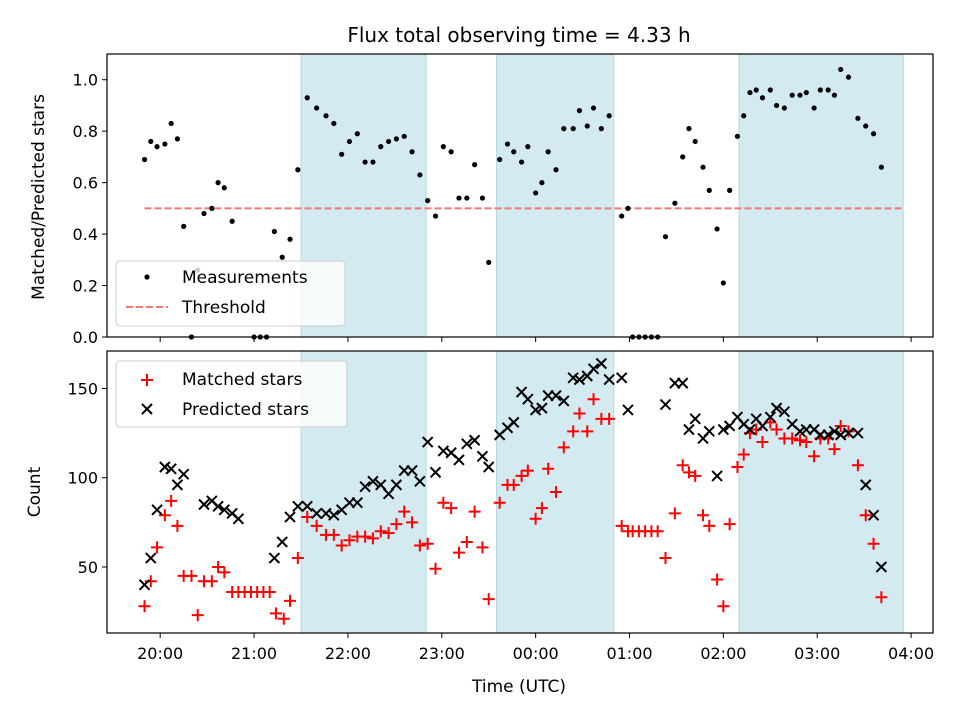 This screenshot has height=720, width=960. I want to click on x-tick-label: 20:00, so click(160, 653).